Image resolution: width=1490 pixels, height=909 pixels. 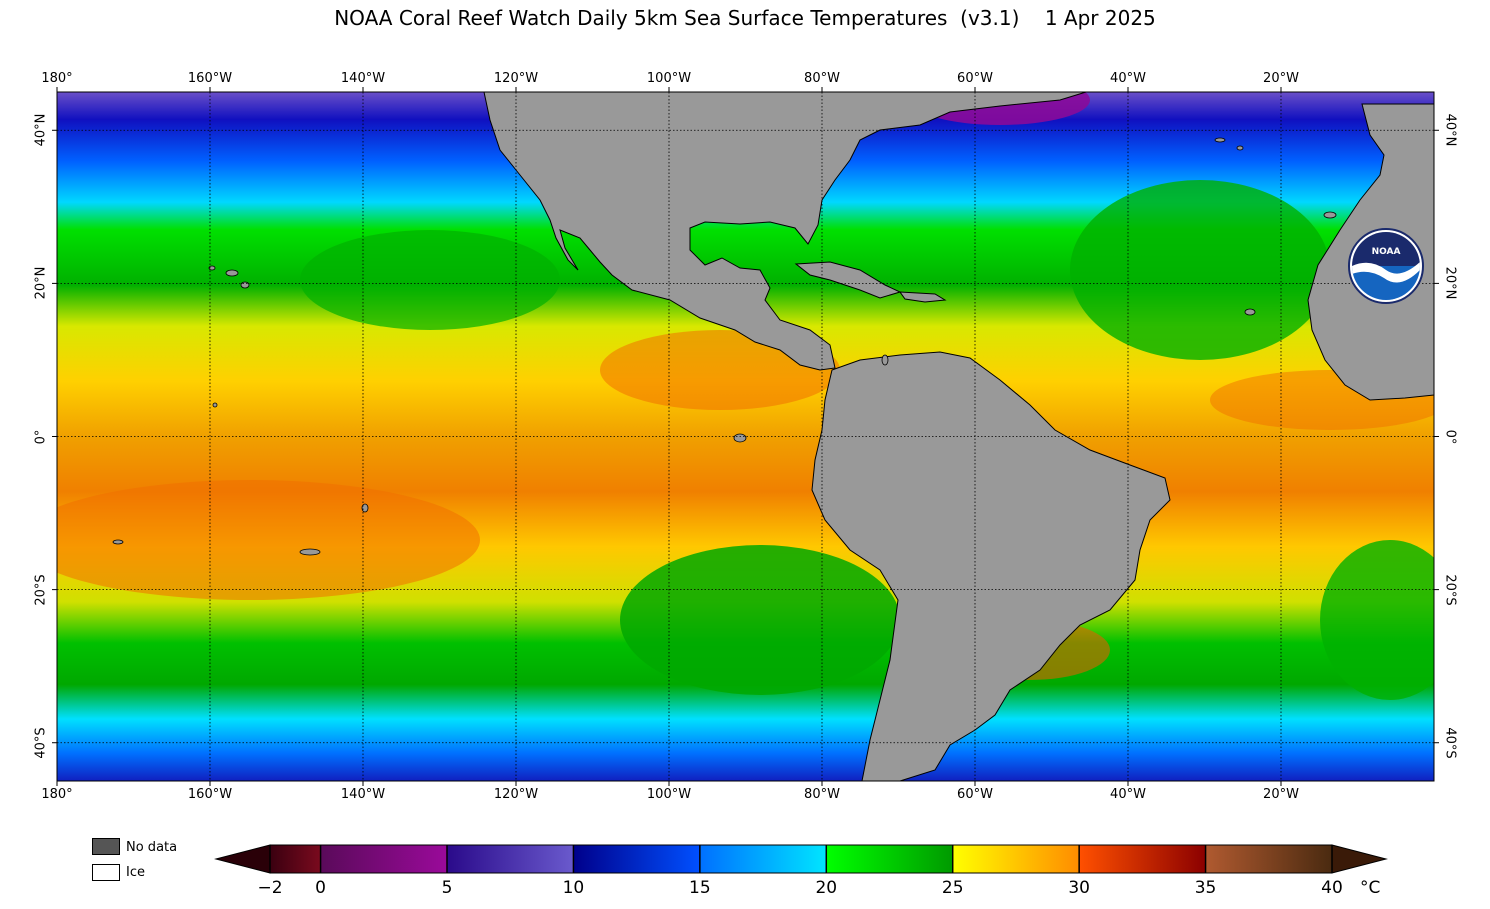 What do you see at coordinates (952, 888) in the screenshot?
I see `colorbar-tick-label: 25` at bounding box center [952, 888].